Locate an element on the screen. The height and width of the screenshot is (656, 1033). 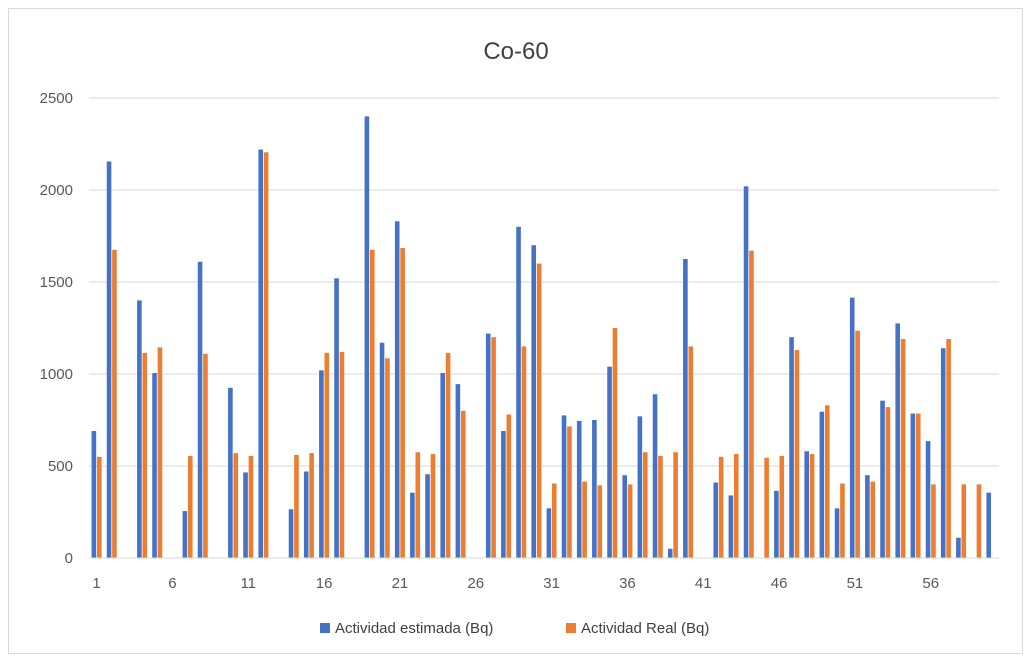
x-tick-label: 36 is located at coordinates (627, 583).